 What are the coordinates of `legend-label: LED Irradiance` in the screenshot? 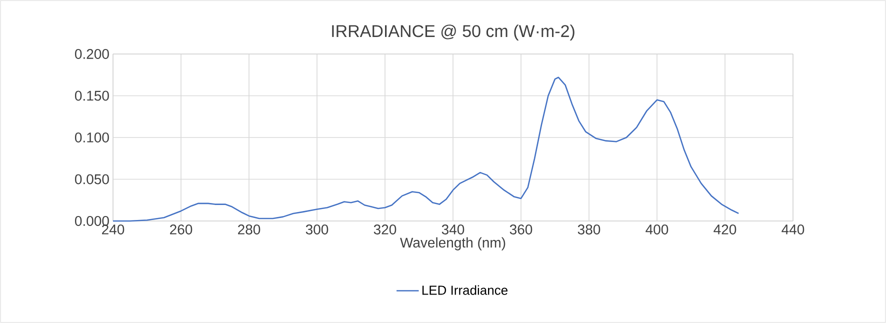 It's located at (465, 290).